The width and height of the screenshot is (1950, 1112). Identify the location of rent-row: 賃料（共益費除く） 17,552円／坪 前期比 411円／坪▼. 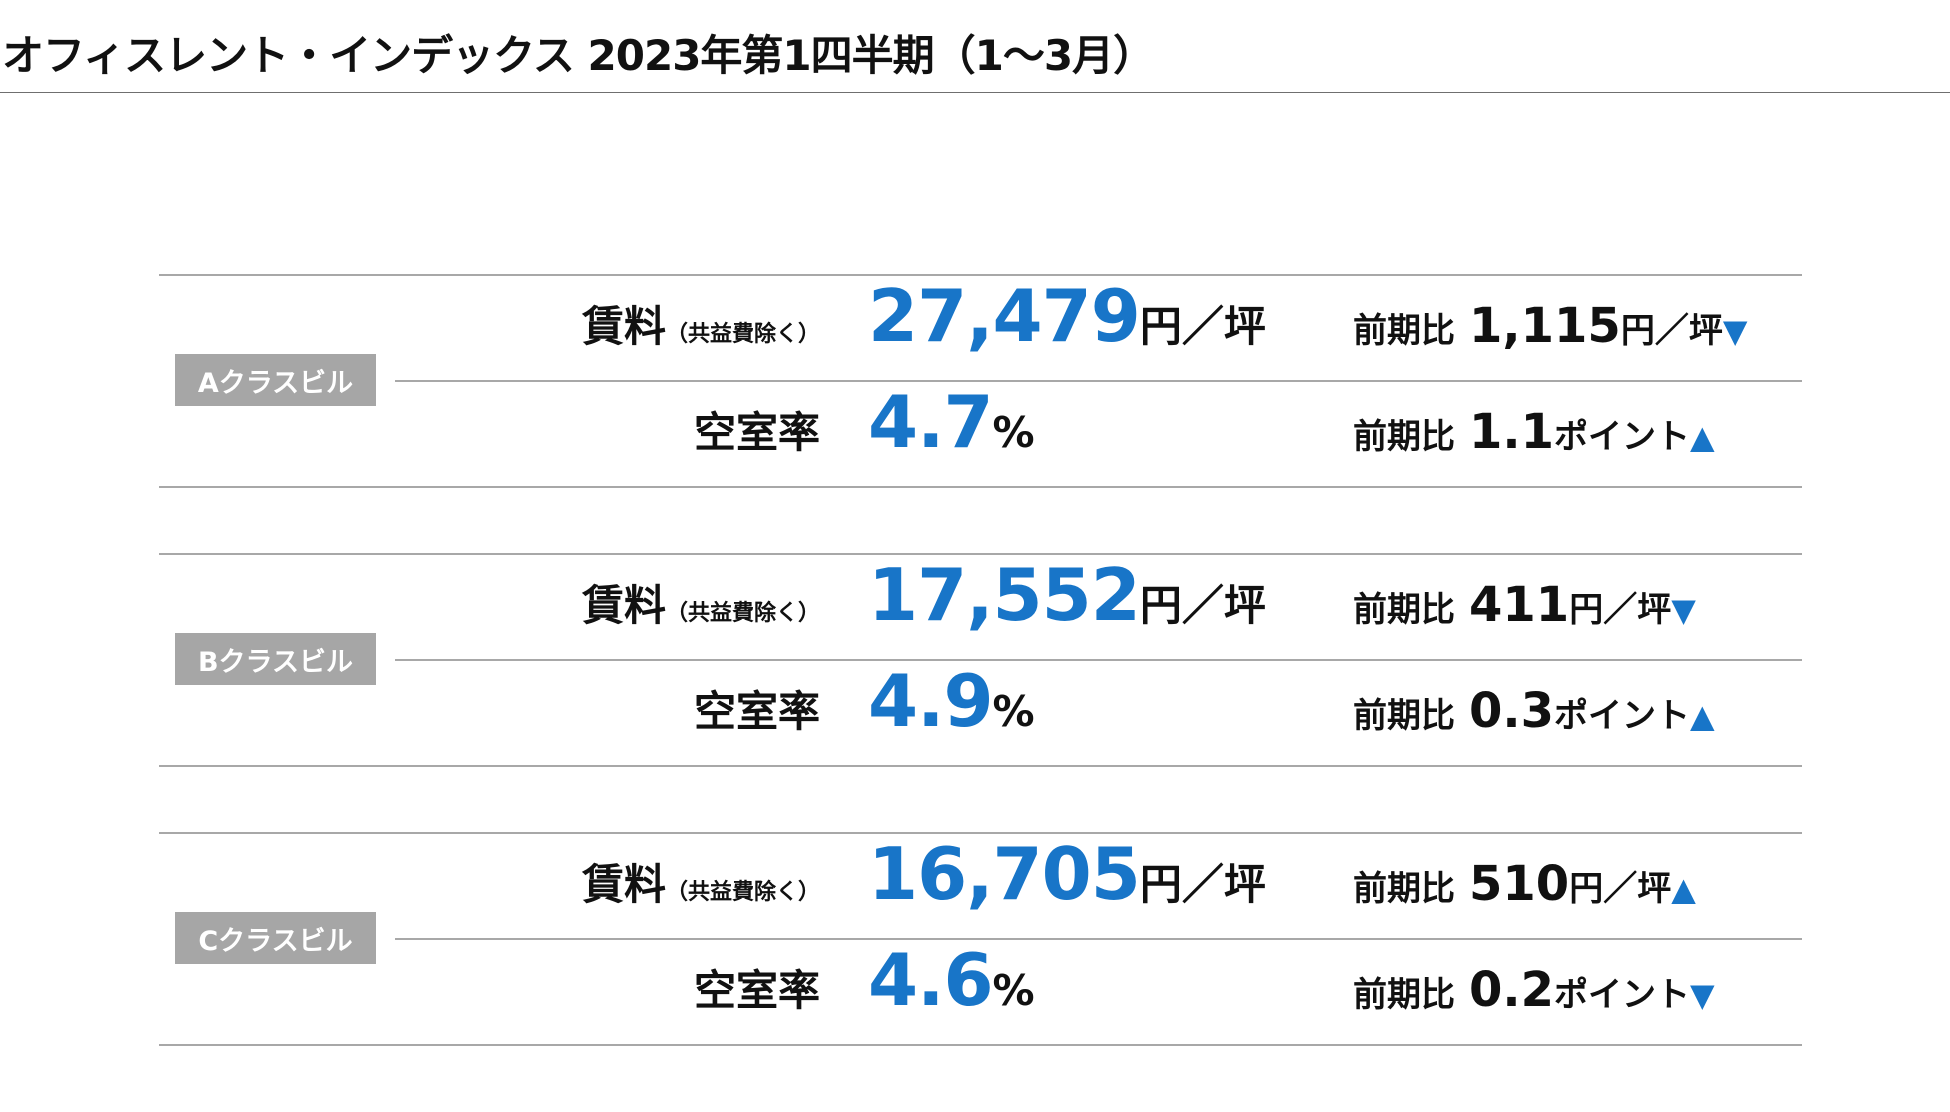
(975, 604).